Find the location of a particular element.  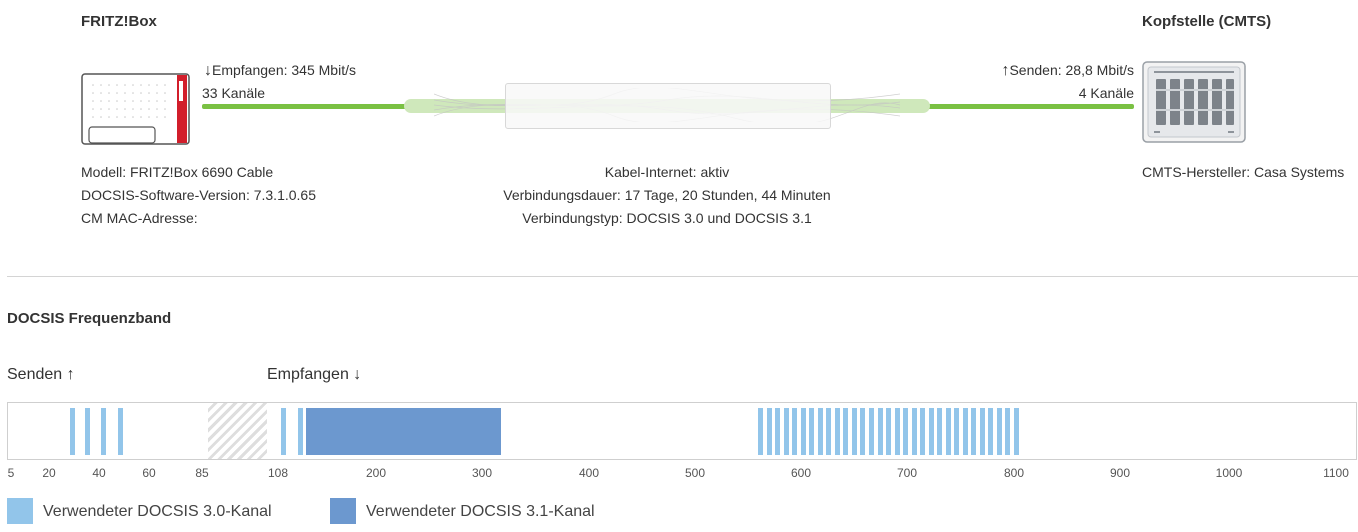

downstream-channels: 33 Kanäle is located at coordinates (234, 93).